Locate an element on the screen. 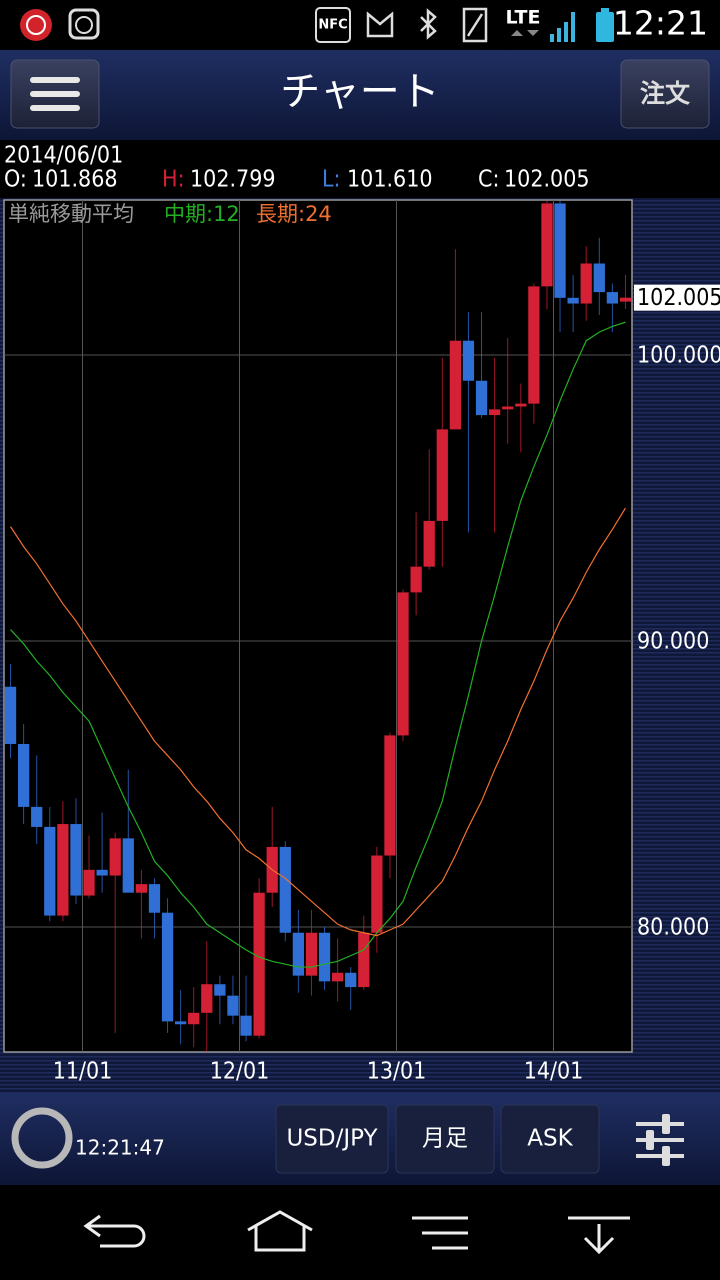  last-price-label: 102.005 is located at coordinates (678, 298).